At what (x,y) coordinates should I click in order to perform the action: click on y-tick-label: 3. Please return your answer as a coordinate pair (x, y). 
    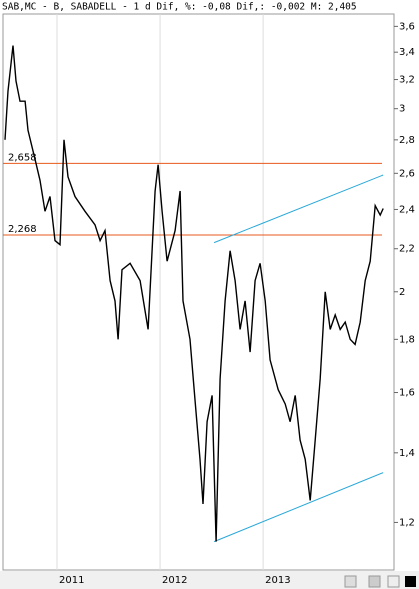
    Looking at the image, I should click on (402, 109).